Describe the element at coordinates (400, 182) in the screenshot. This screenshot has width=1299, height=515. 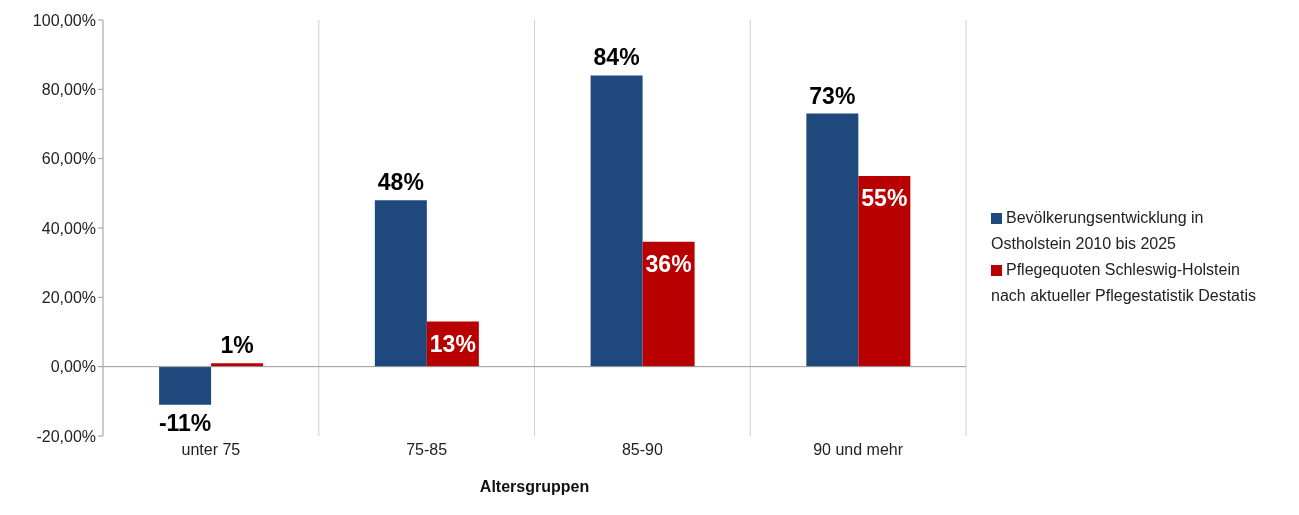
I see `data-label: 48%` at that location.